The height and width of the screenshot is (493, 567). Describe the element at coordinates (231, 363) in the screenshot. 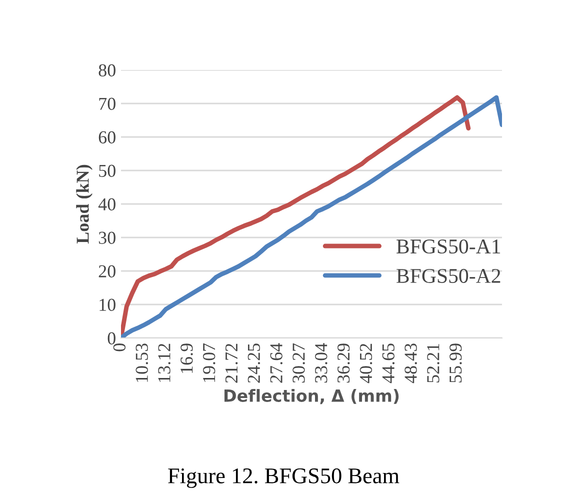

I see `x-tick-label: 21.72` at that location.